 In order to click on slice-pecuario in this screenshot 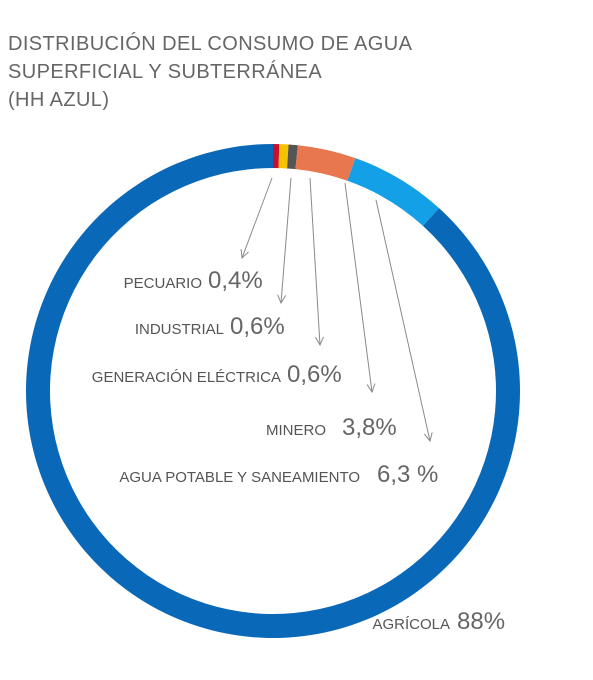, I will do `click(276, 156)`.